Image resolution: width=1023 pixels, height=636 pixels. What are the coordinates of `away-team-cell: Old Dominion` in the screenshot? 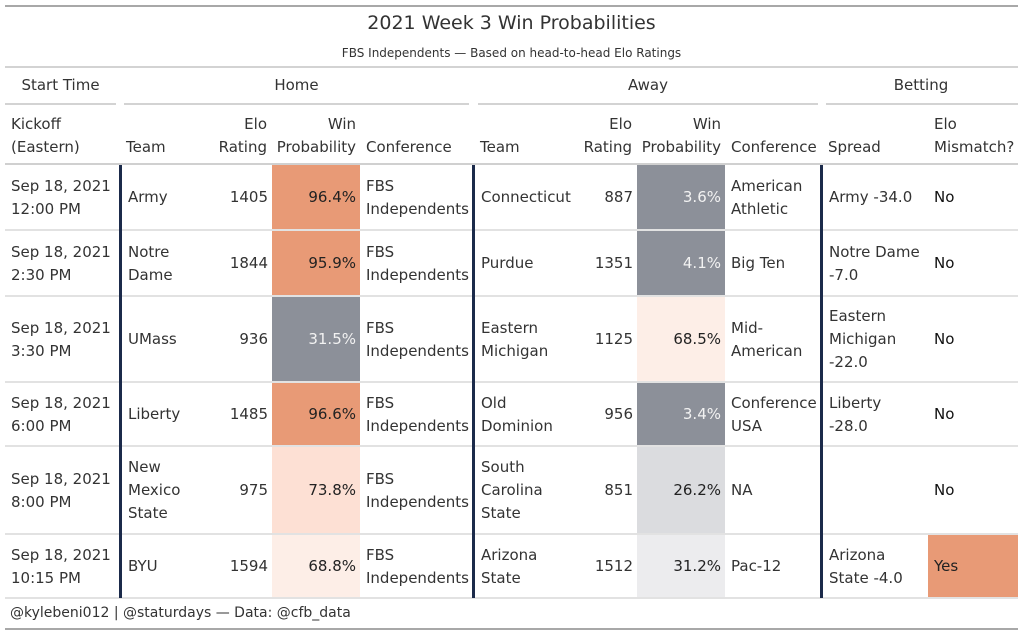 It's located at (525, 414).